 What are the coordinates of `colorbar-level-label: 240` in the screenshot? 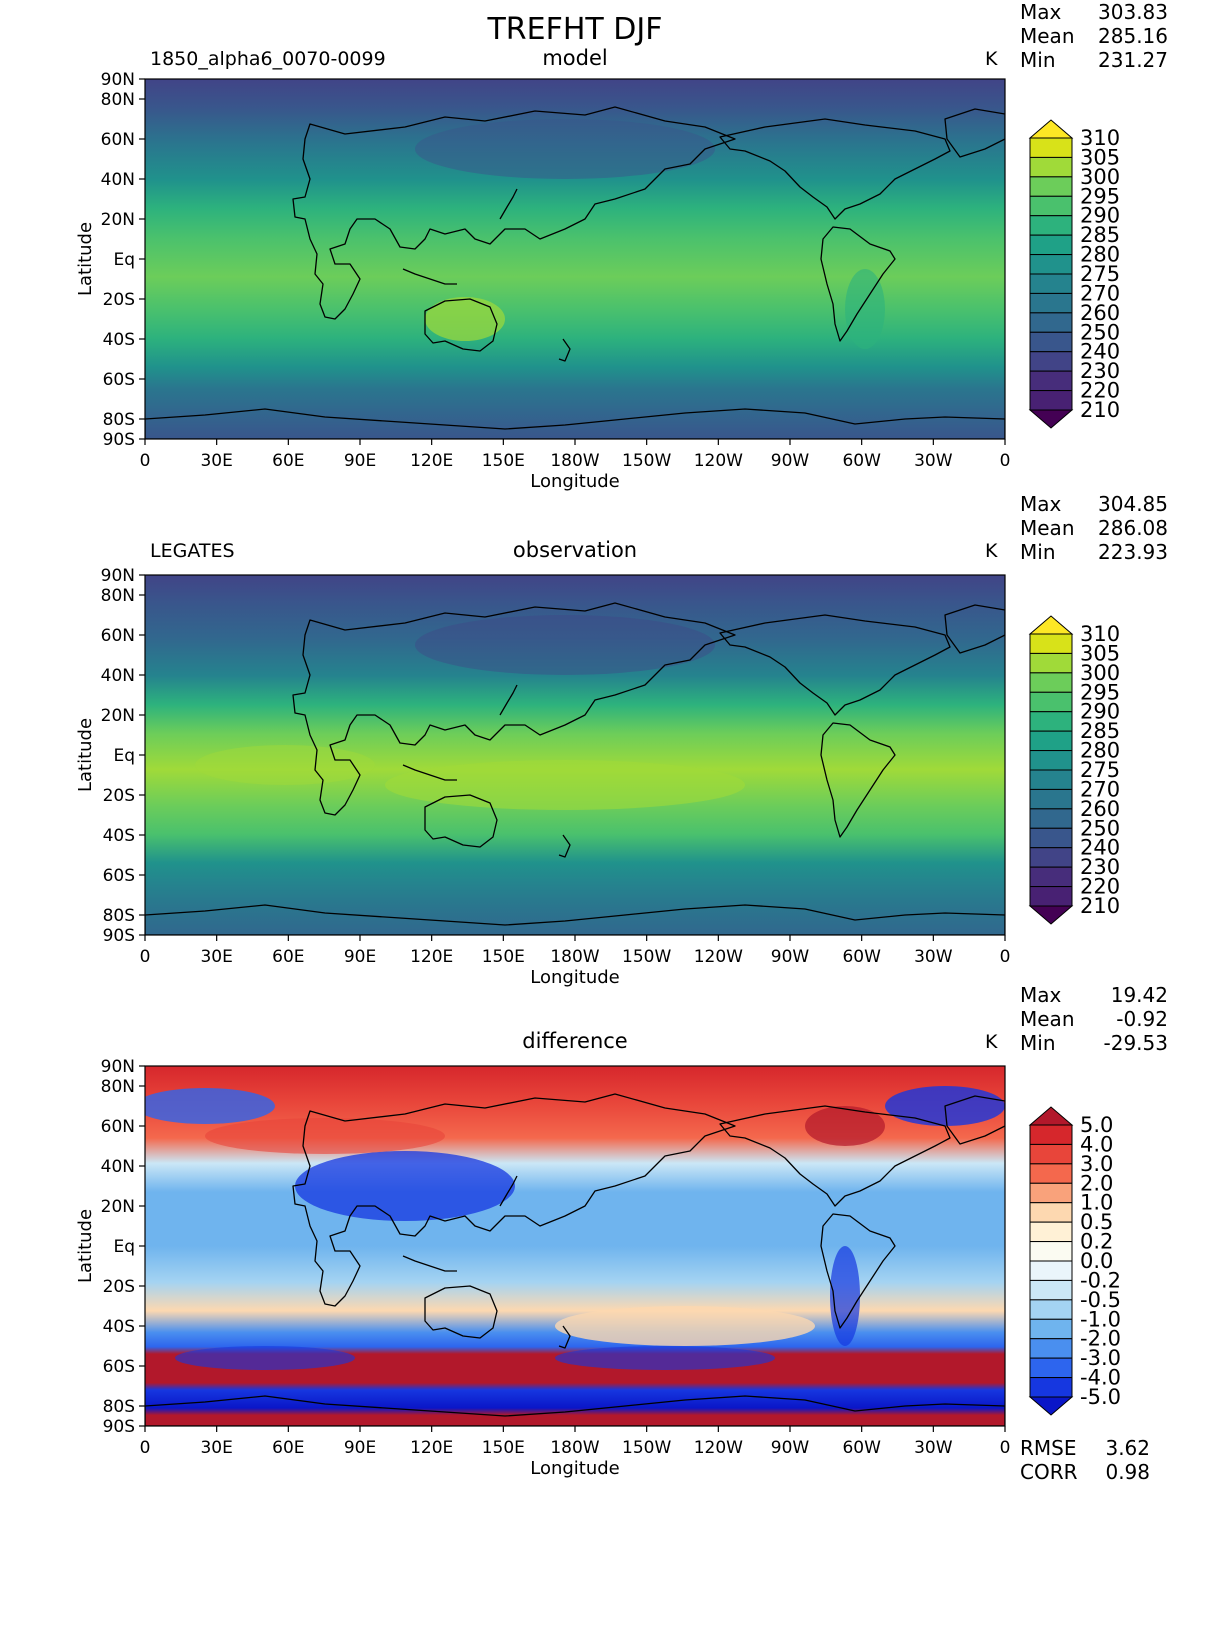 It's located at (1100, 848).